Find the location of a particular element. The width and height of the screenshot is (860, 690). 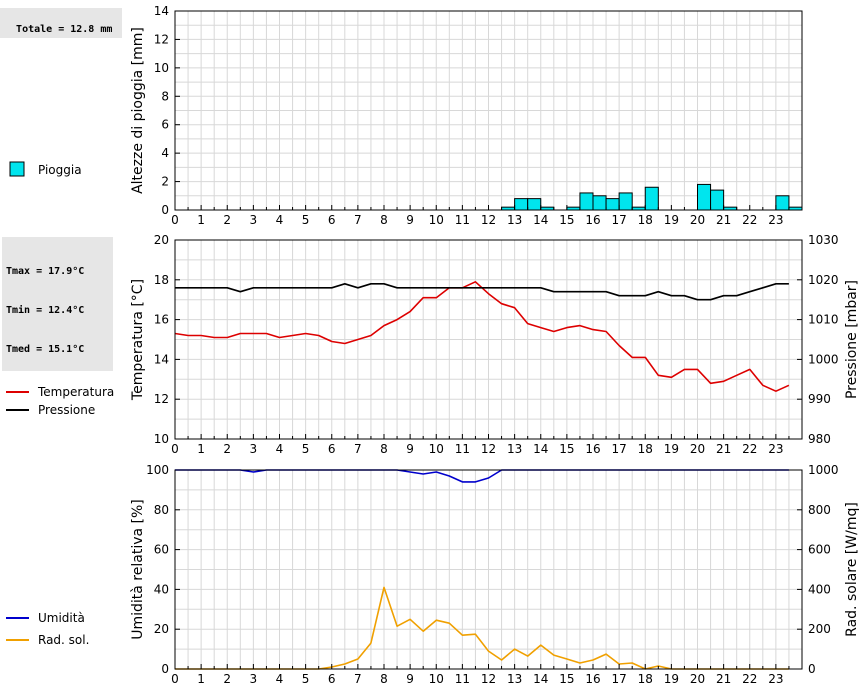

legend-label: Rad. sol. is located at coordinates (63, 640).